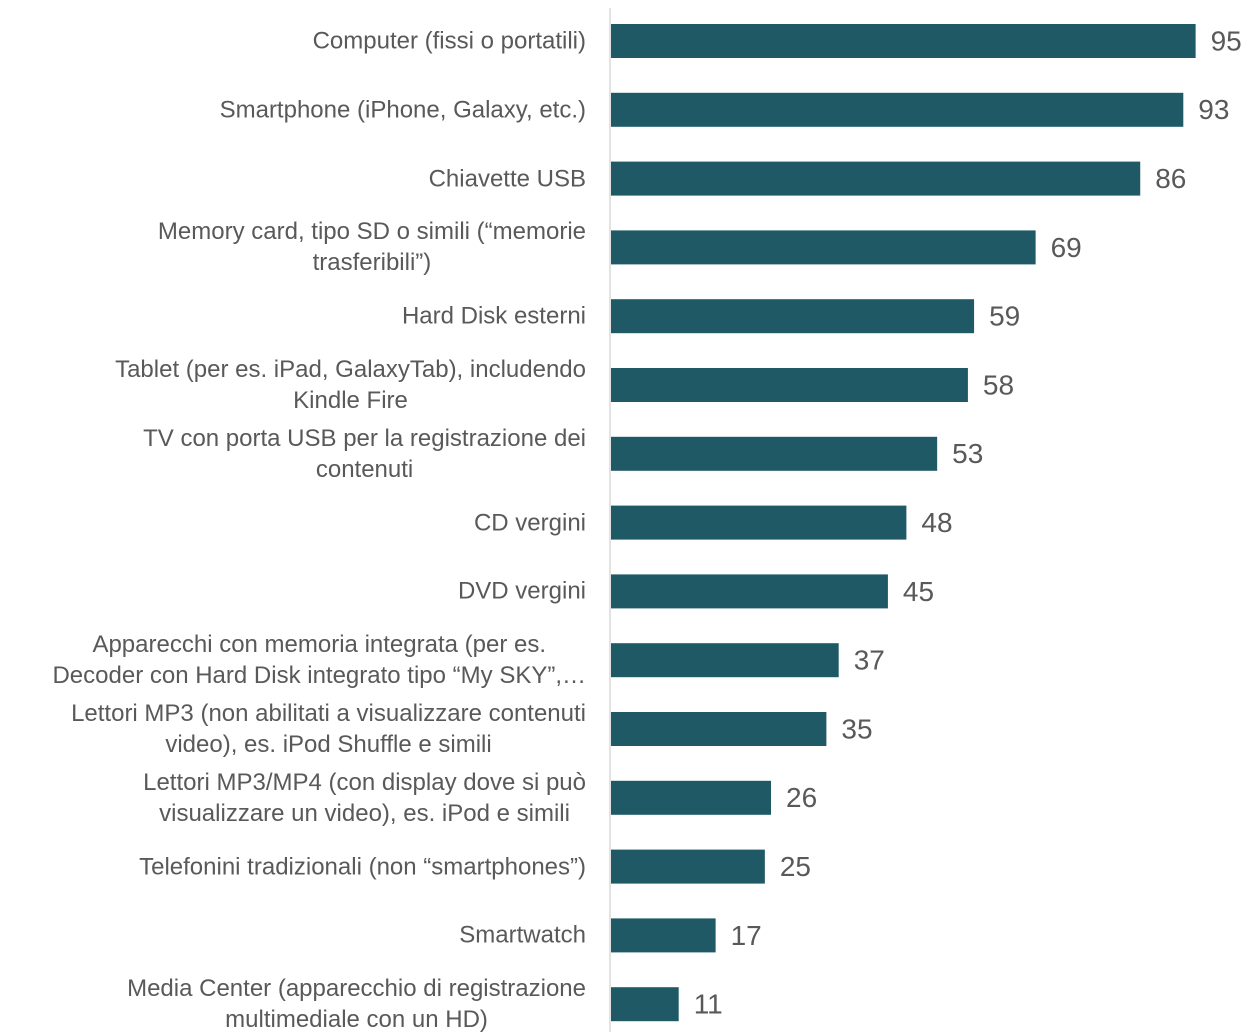 The height and width of the screenshot is (1032, 1250). What do you see at coordinates (708, 1004) in the screenshot?
I see `value-label: 11` at bounding box center [708, 1004].